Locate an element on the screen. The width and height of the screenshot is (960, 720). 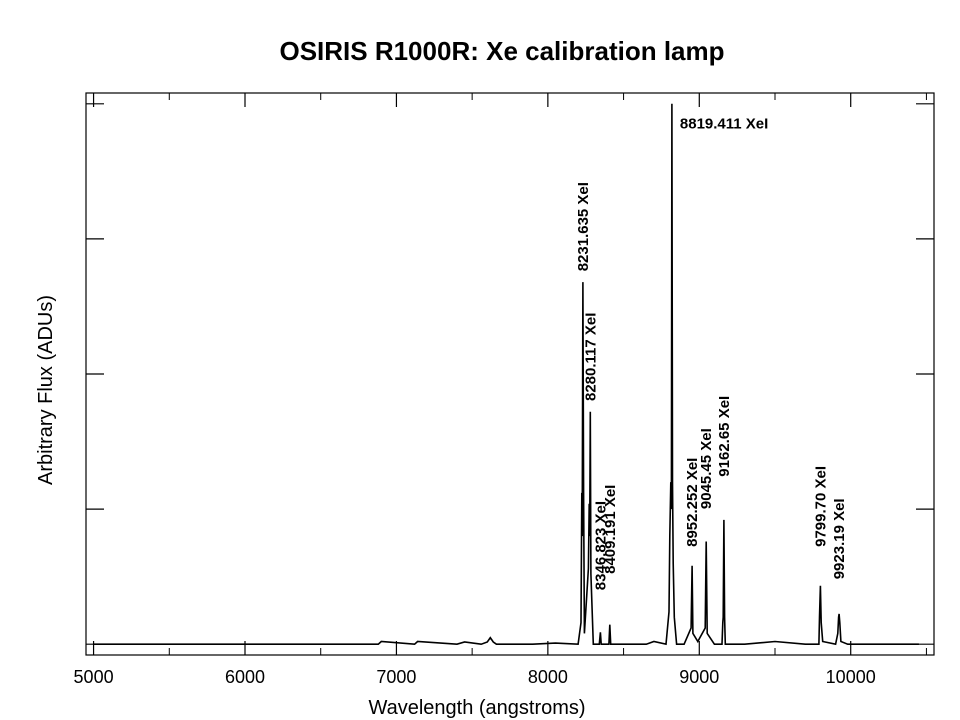
line-annotation-5: 8952.252 XeI is located at coordinates (692, 502).